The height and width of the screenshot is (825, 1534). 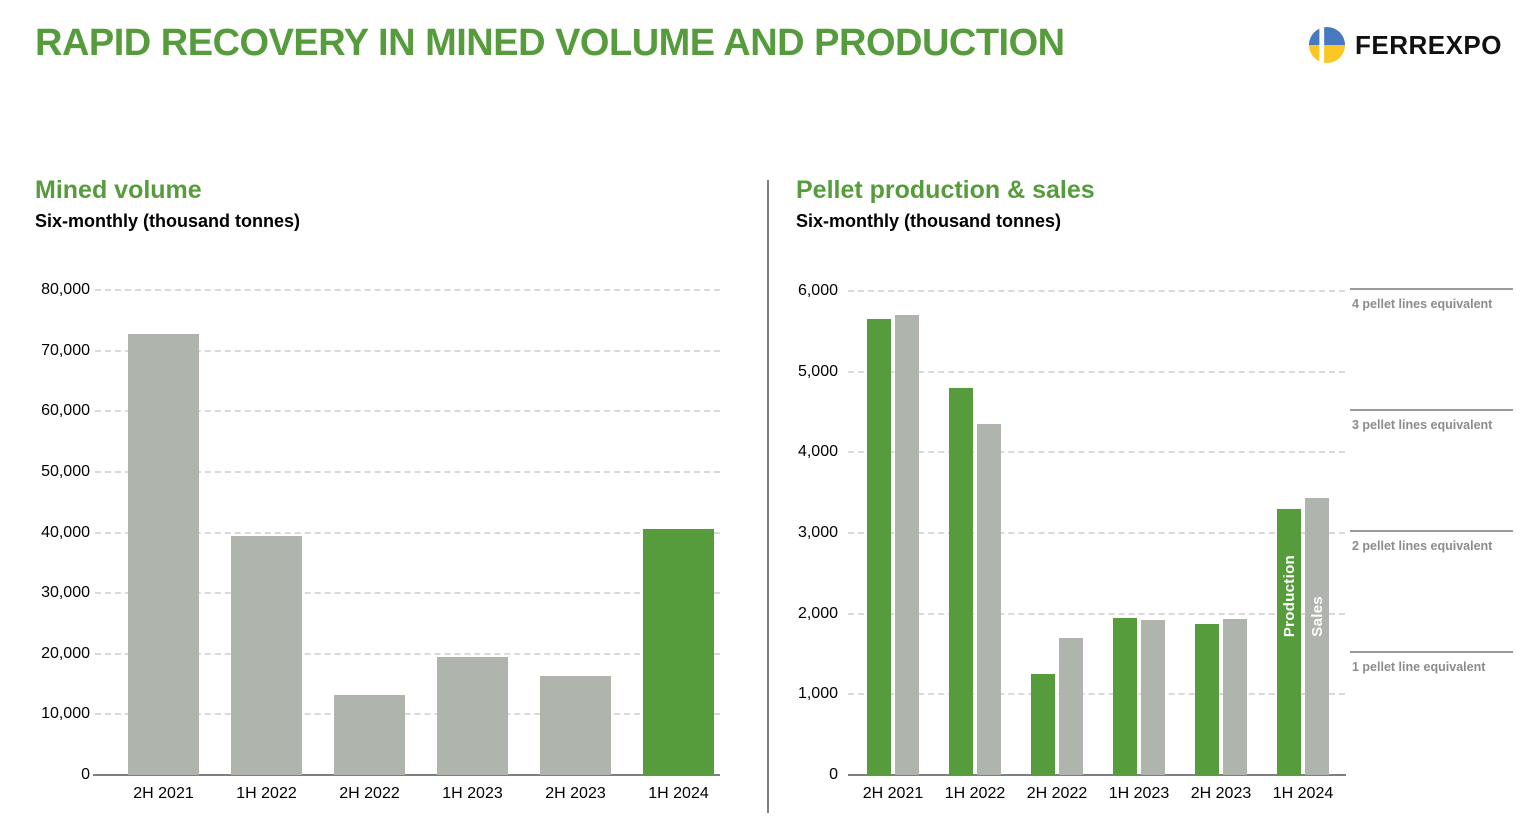 What do you see at coordinates (1419, 667) in the screenshot?
I see `pellet-line-label: 1 pellet line equivalent` at bounding box center [1419, 667].